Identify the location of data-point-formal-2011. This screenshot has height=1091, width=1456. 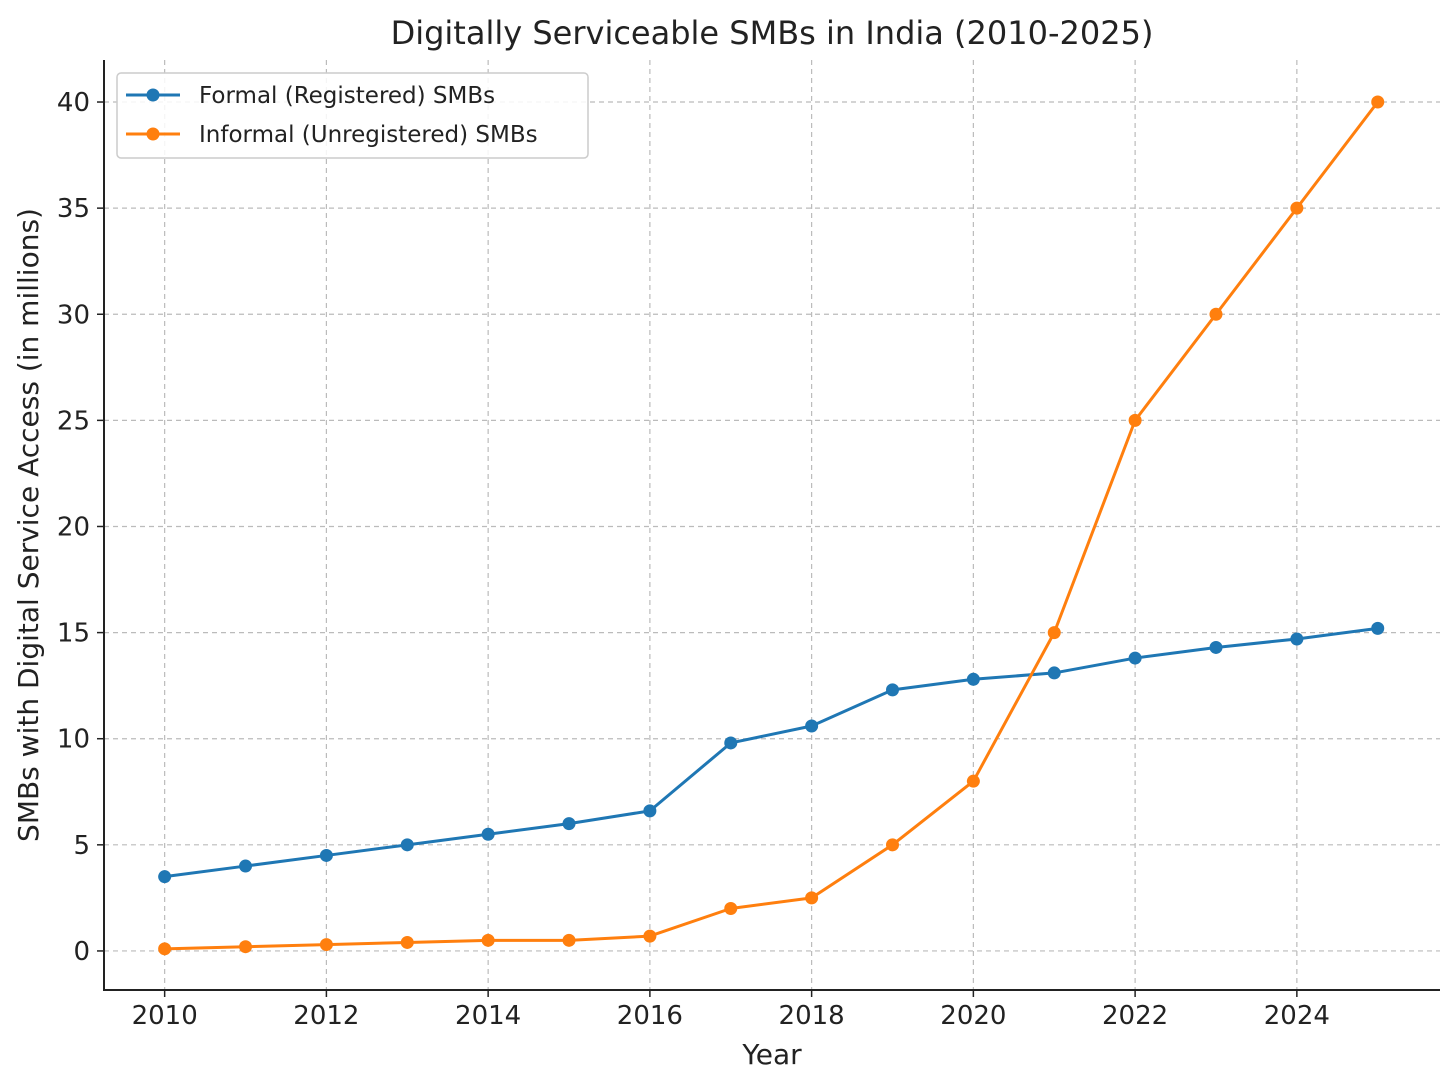
(246, 866).